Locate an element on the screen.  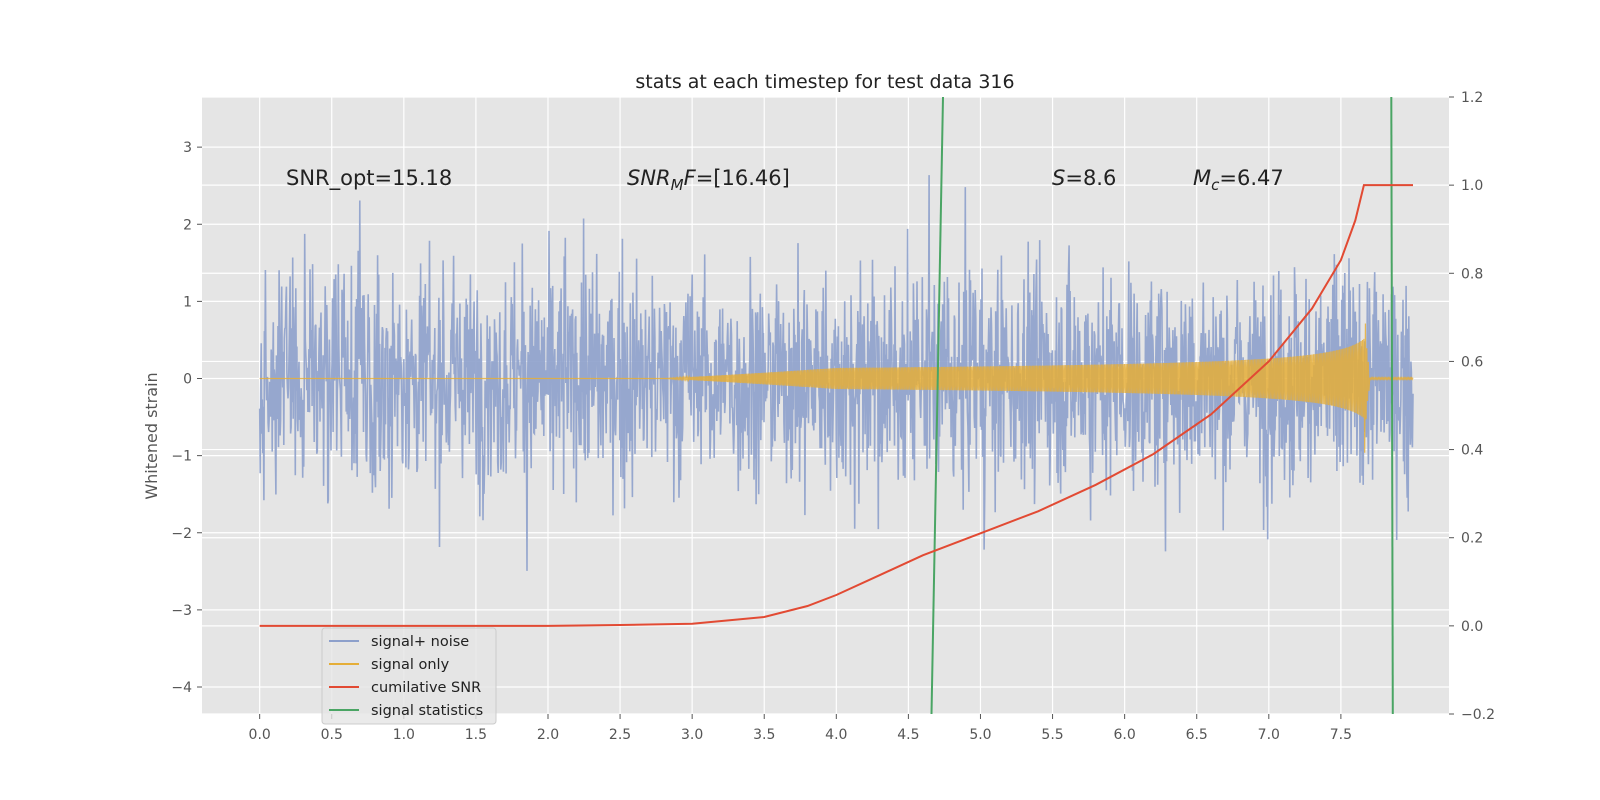
x-tick-label: 0.5 is located at coordinates (332, 735).